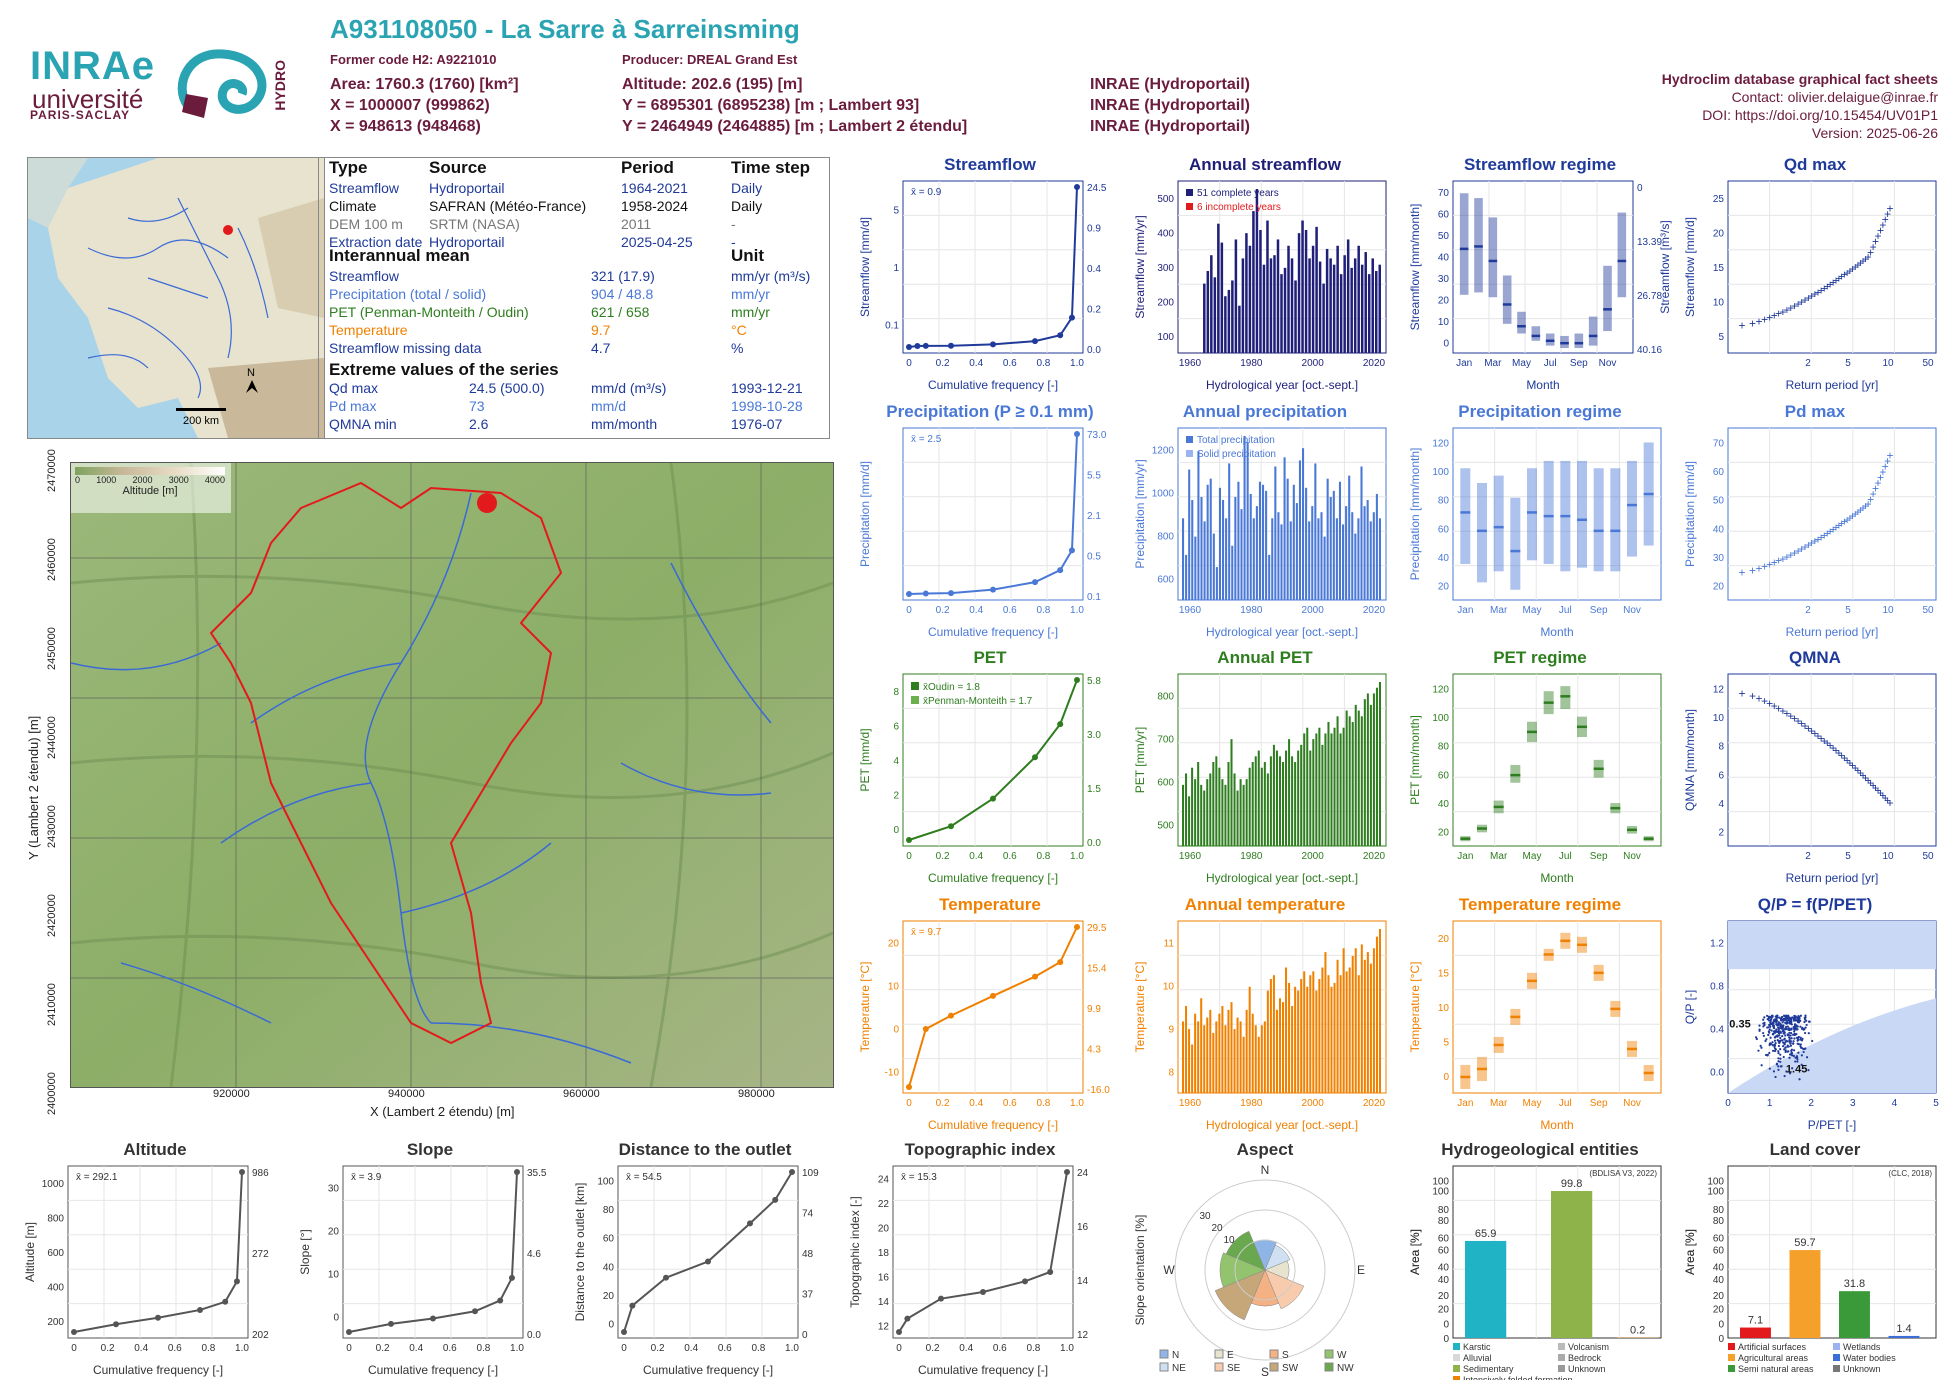 The width and height of the screenshot is (1960, 1386). Describe the element at coordinates (1285, 1355) in the screenshot. I see `legend-label: S` at that location.